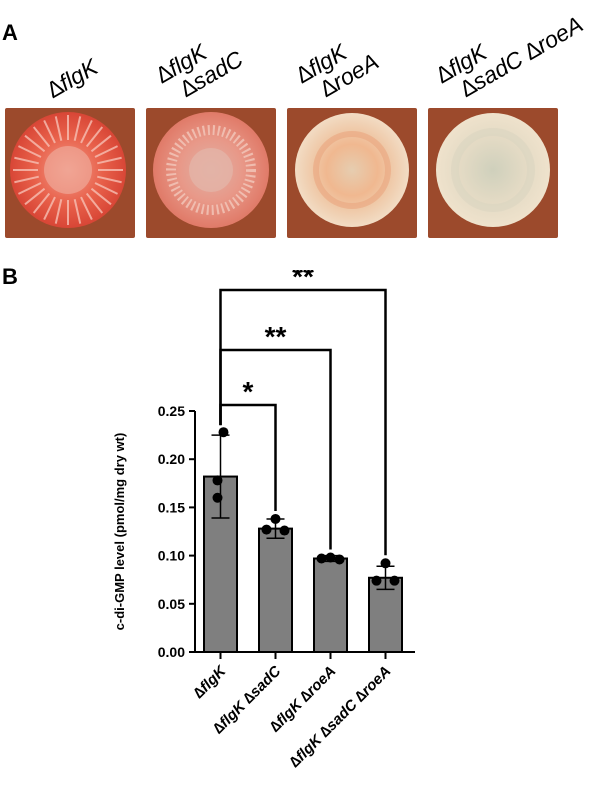 The width and height of the screenshot is (602, 800). I want to click on y-tick-label: 0.10, so click(171, 556).